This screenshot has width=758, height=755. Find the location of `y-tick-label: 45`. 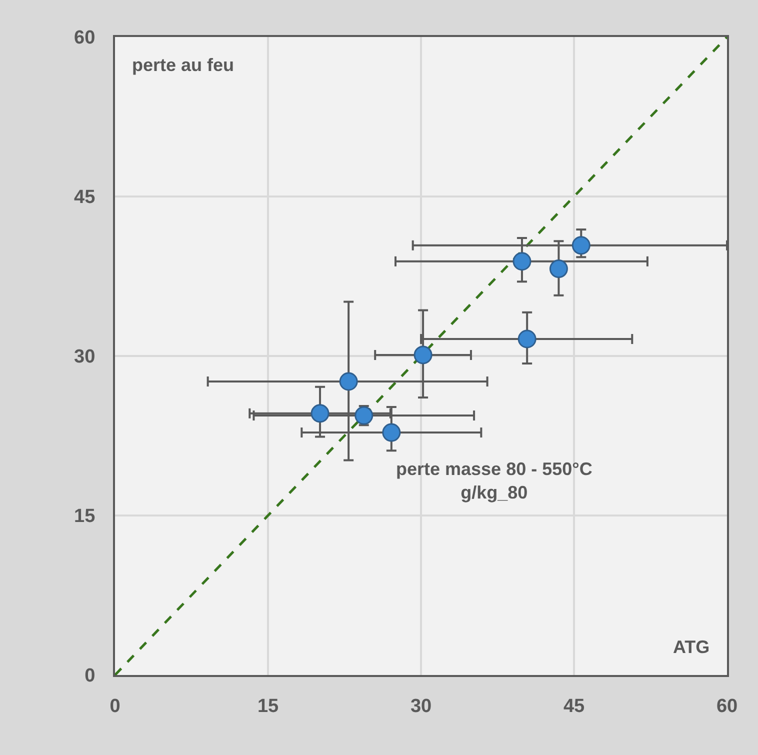

y-tick-label: 45 is located at coordinates (85, 197).